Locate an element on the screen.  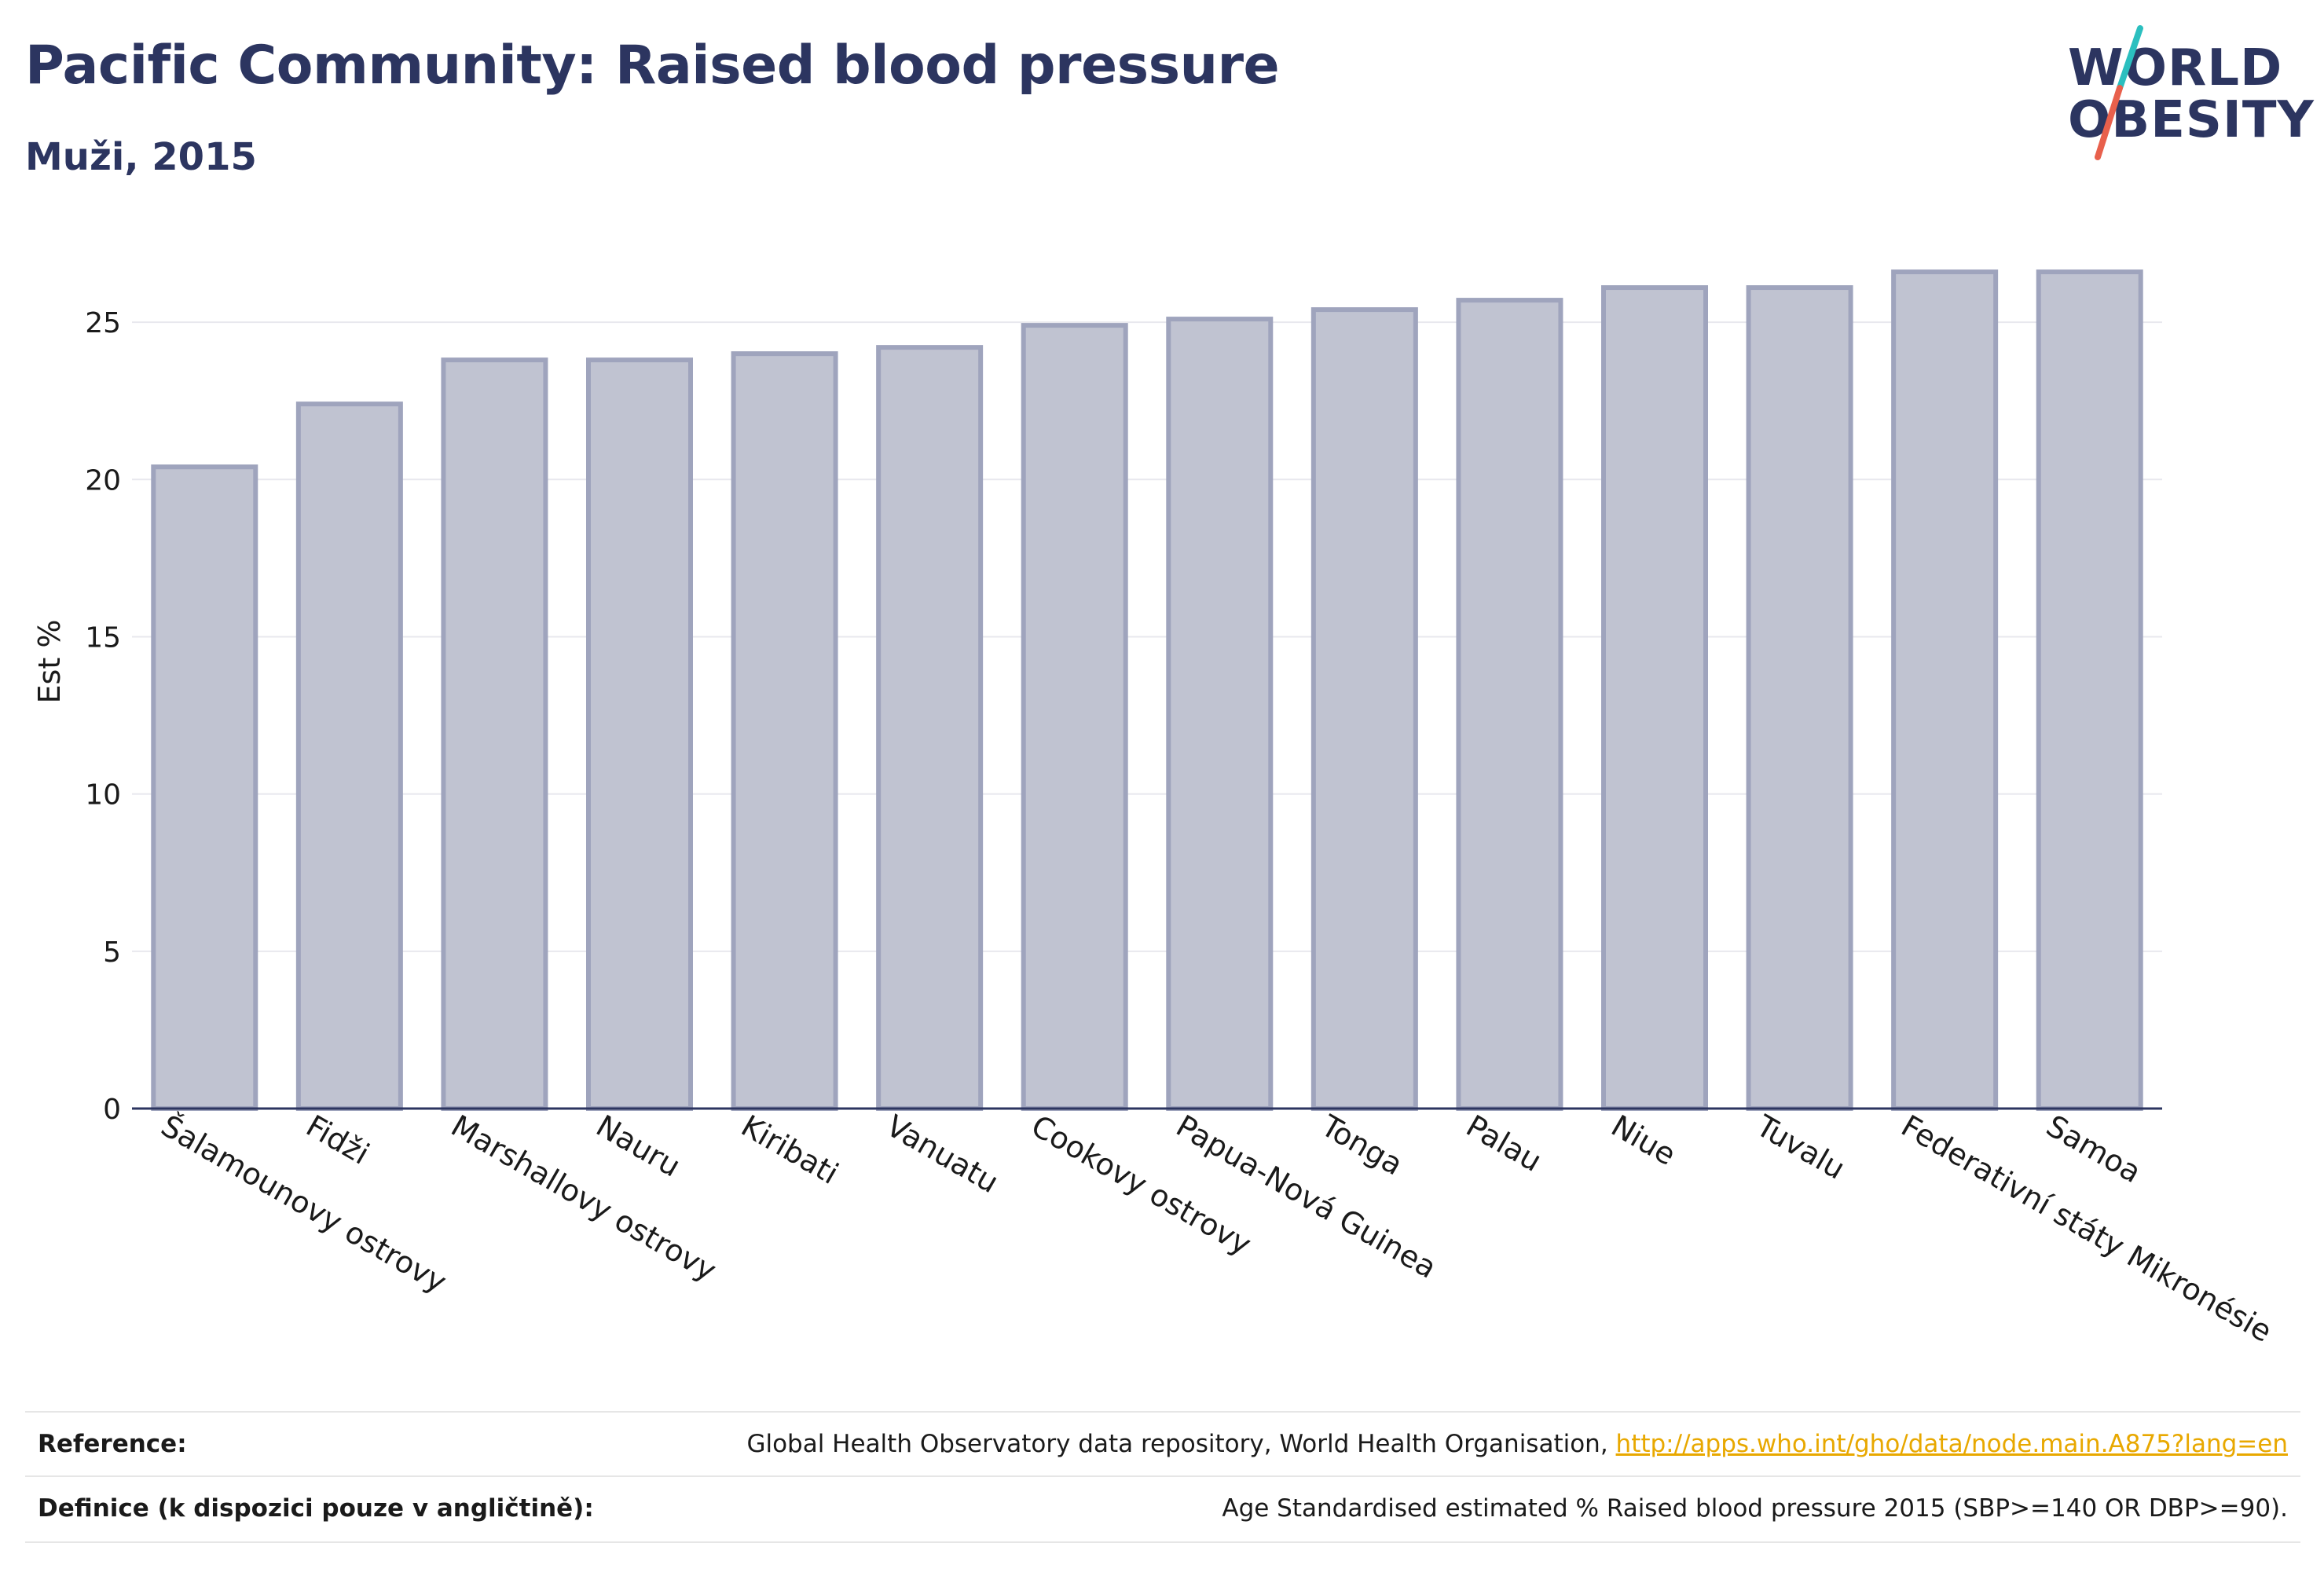
y-tick-label: 20 is located at coordinates (103, 480).